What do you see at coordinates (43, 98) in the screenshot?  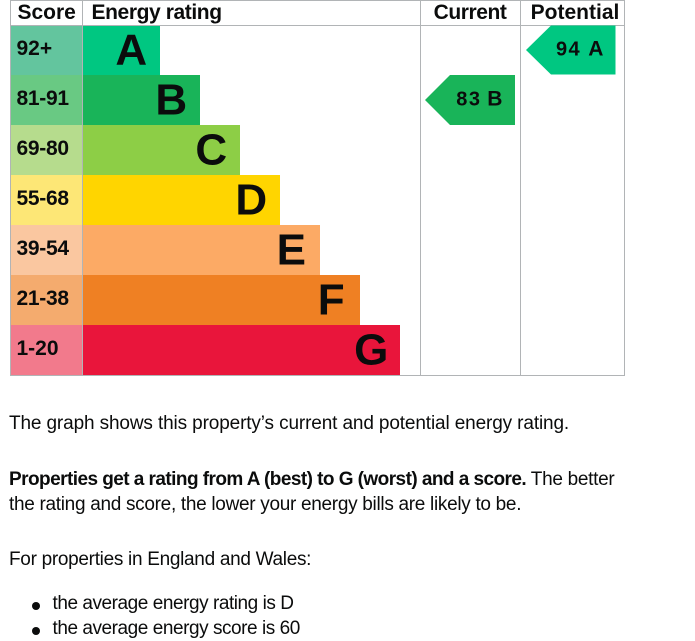 I see `svg-text: 81-91` at bounding box center [43, 98].